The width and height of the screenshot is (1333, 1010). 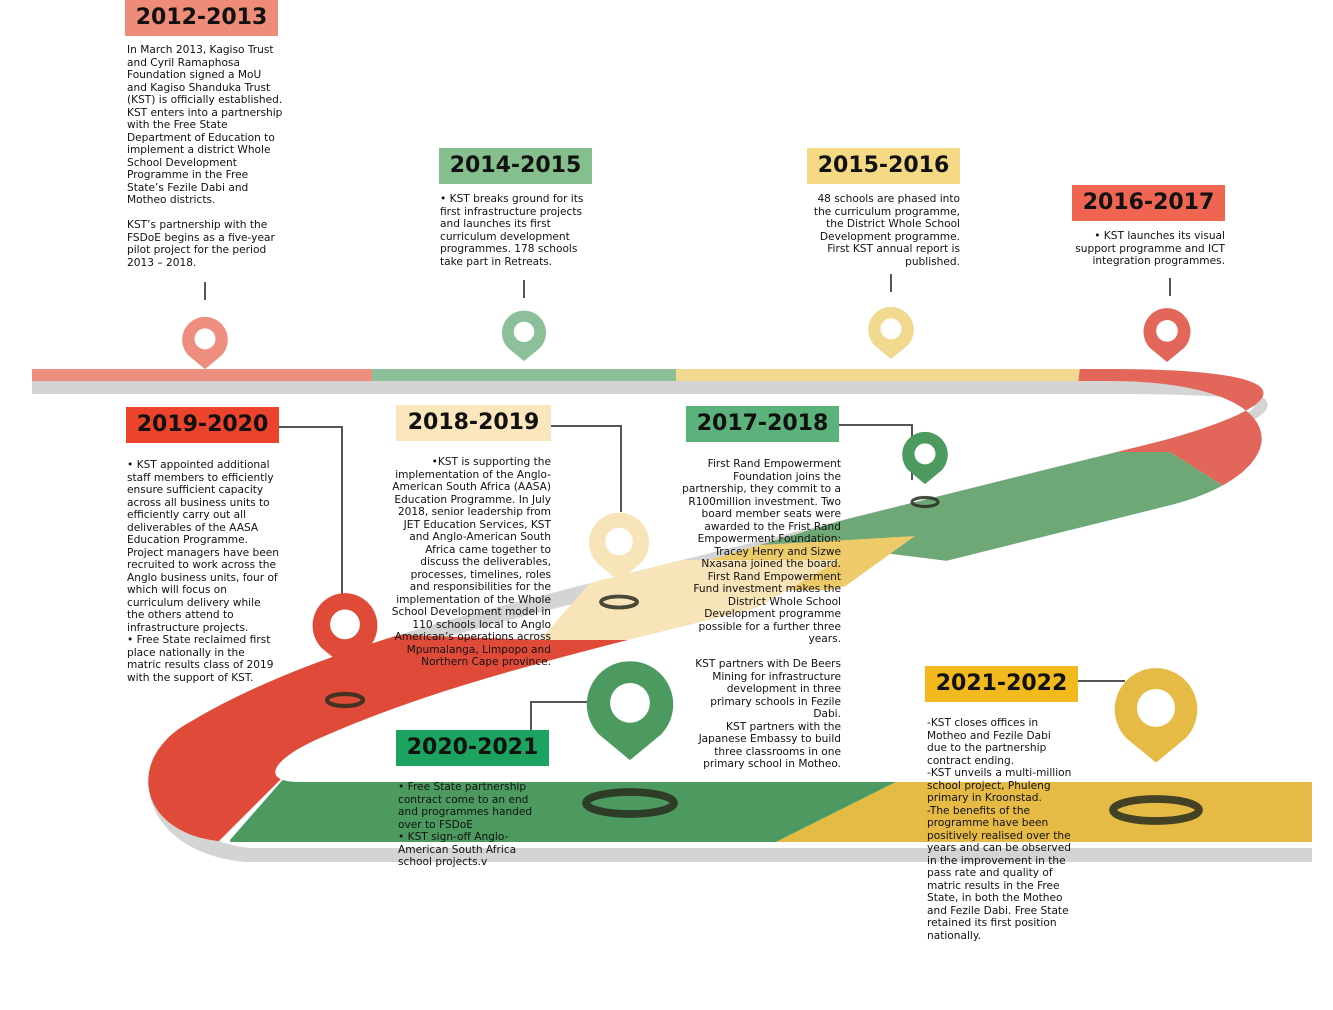 What do you see at coordinates (1148, 203) in the screenshot?
I see `year-label-2016-2017: 2016-2017` at bounding box center [1148, 203].